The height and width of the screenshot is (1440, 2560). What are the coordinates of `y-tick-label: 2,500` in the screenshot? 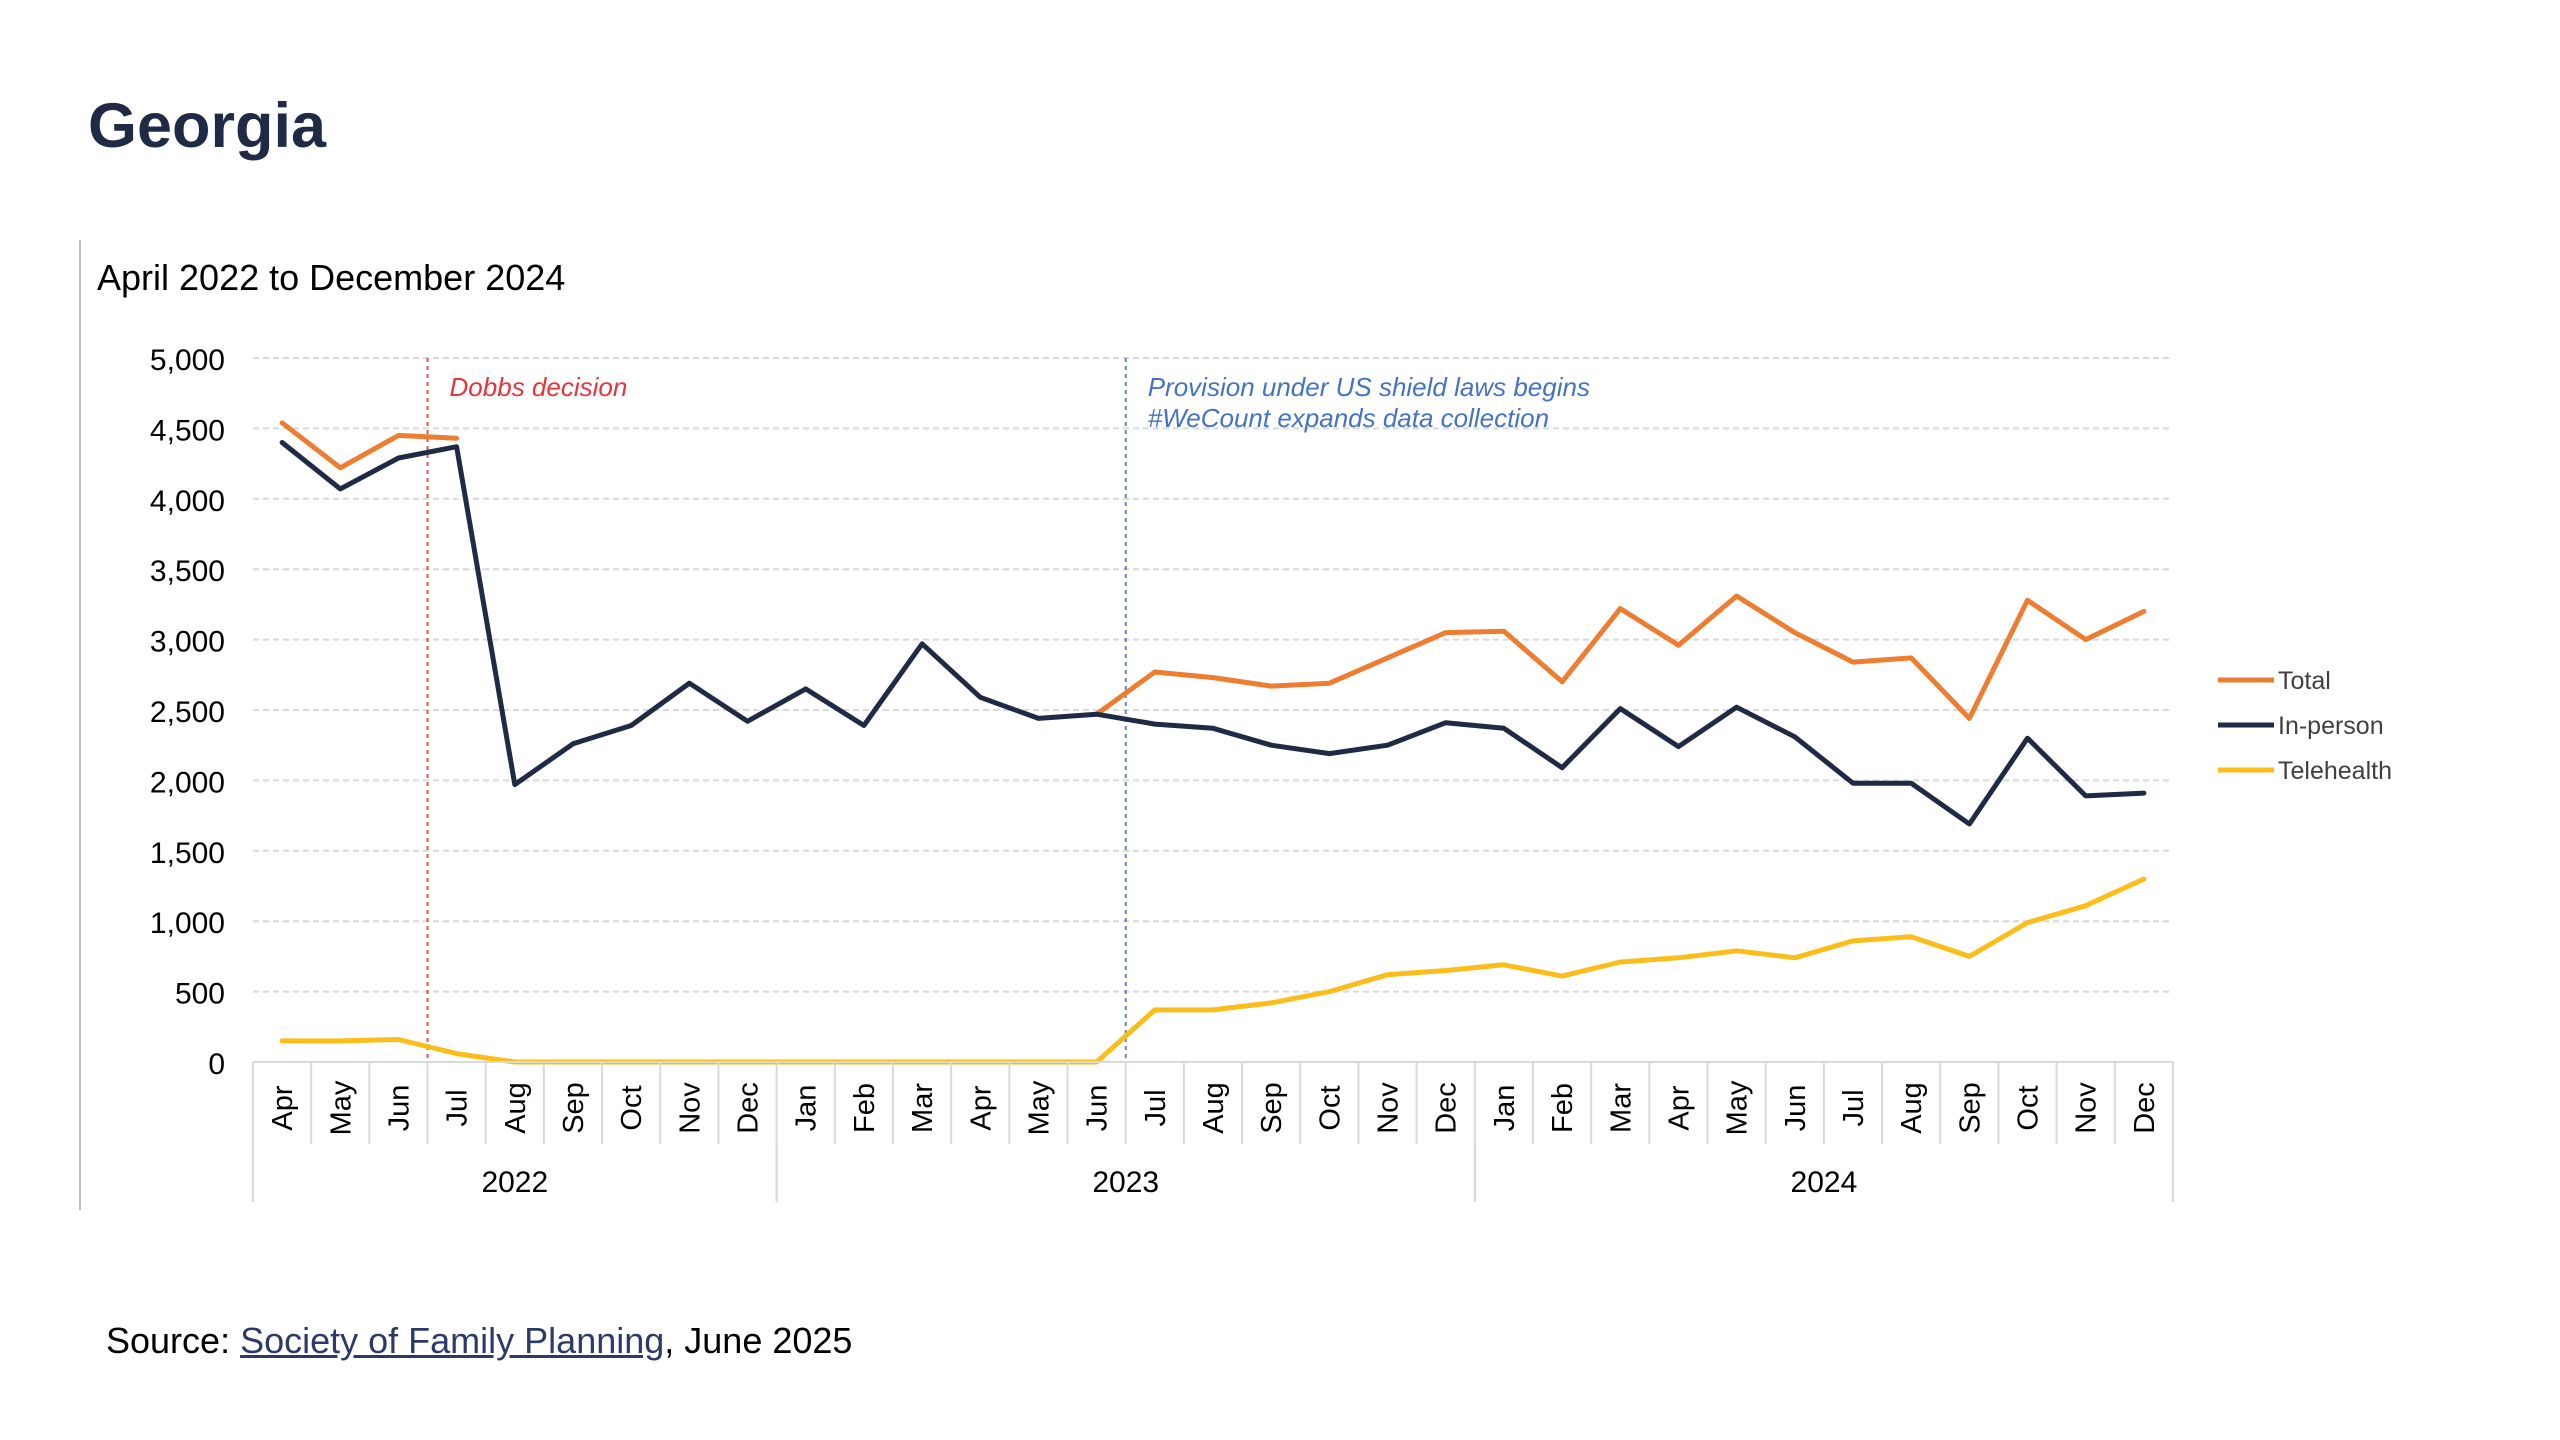 It's located at (187, 712).